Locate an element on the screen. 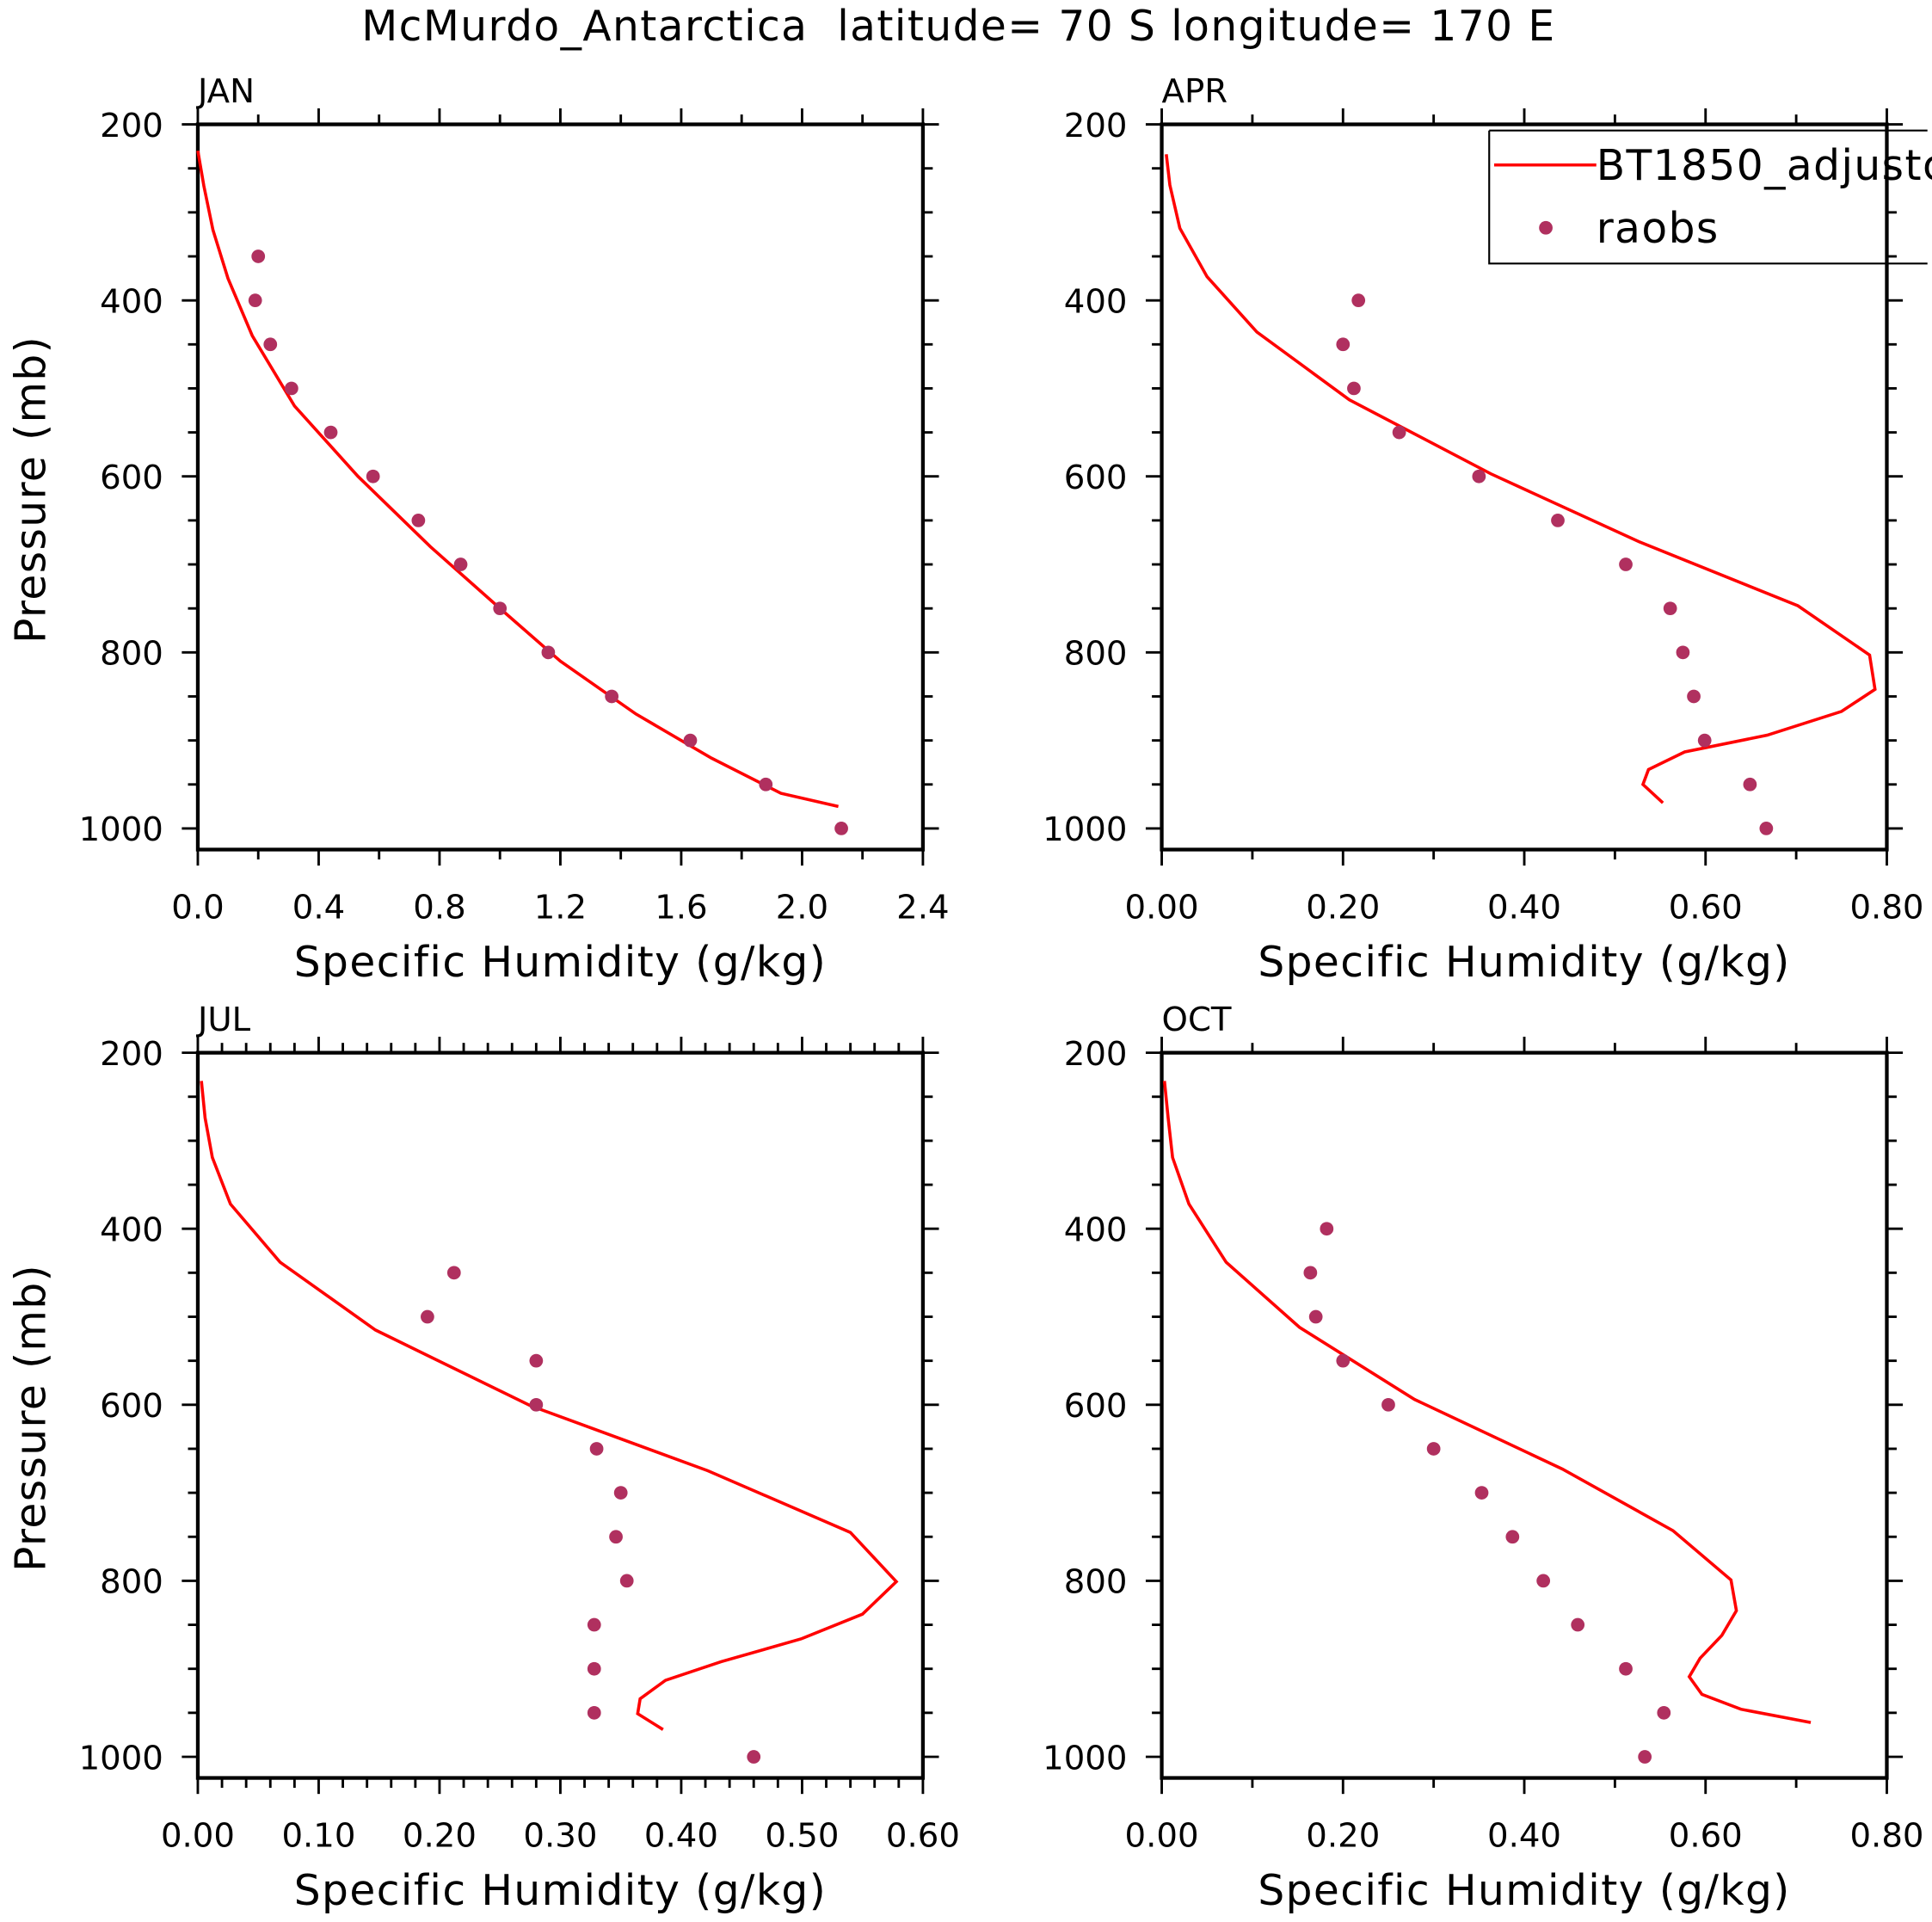 This screenshot has height=1922, width=1932. legend-dot-swatch is located at coordinates (1546, 227).